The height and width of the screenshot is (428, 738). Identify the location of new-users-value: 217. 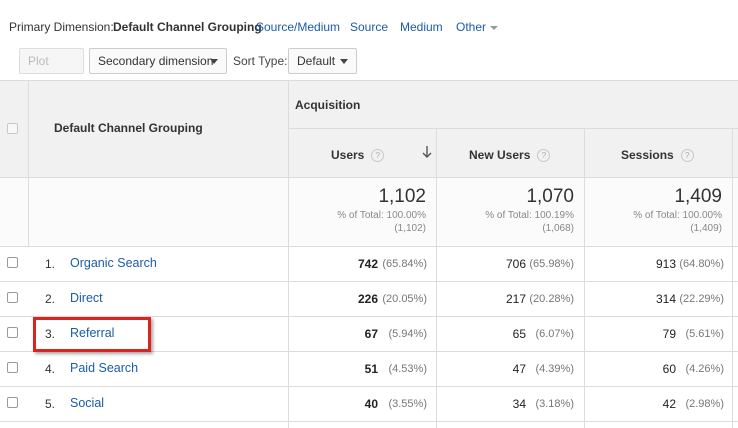
(515, 299).